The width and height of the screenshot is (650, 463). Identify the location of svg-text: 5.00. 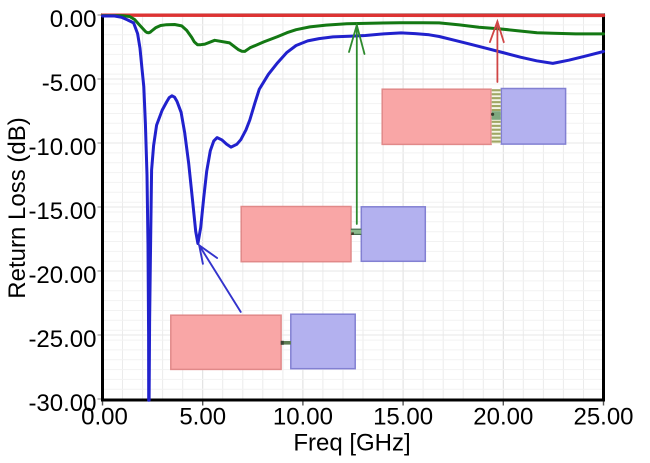
(202, 417).